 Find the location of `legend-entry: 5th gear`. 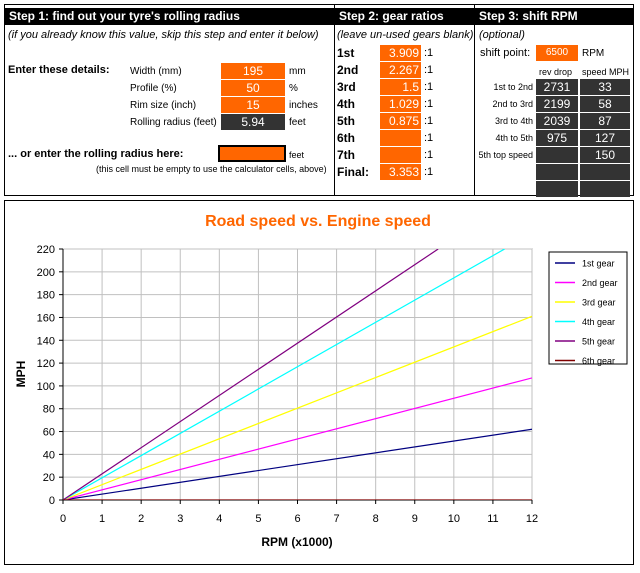

legend-entry: 5th gear is located at coordinates (598, 342).